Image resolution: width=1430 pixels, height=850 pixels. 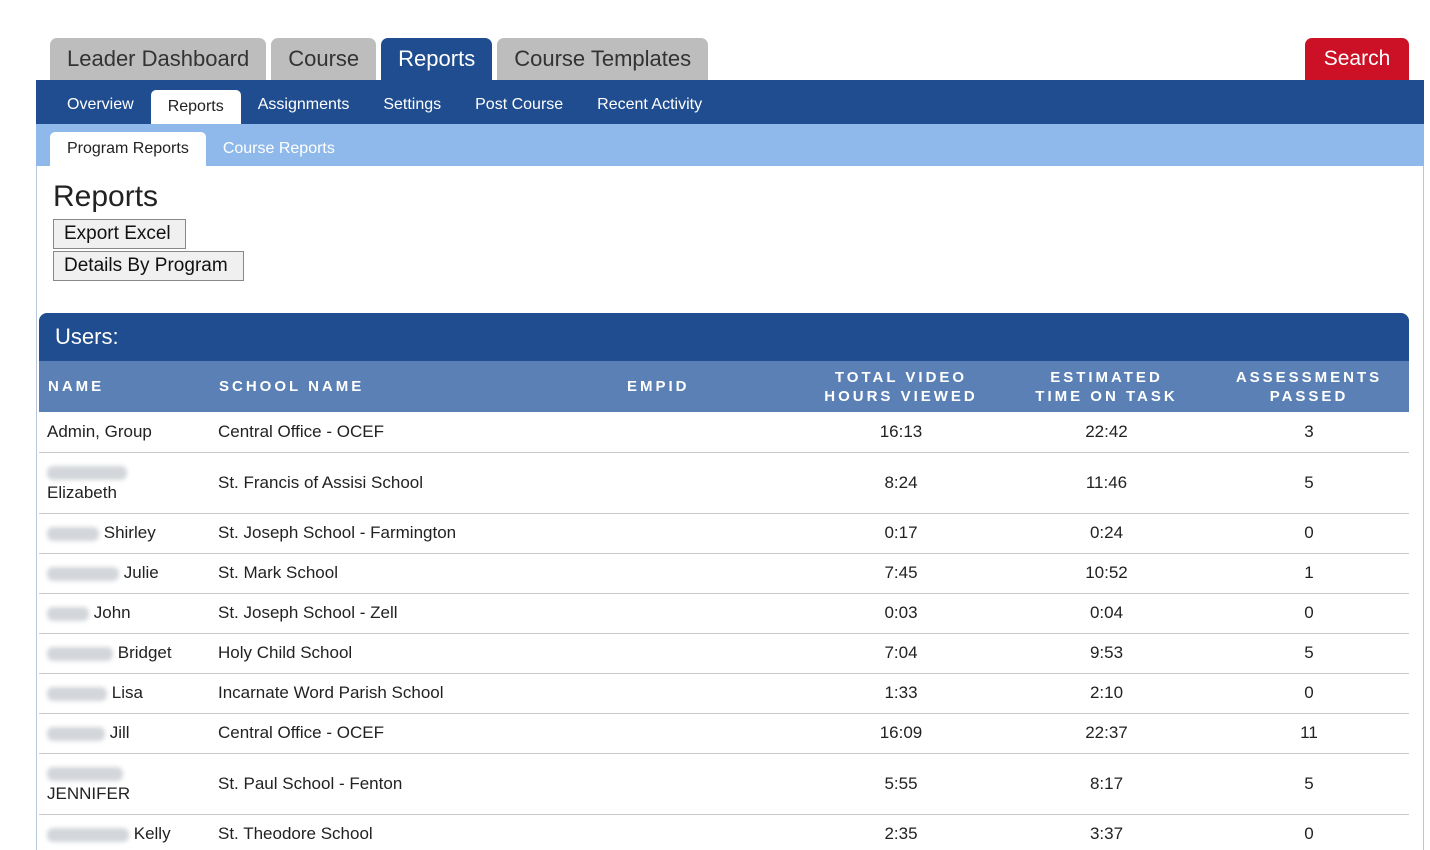 I want to click on cell-time-on-task: 2:10, so click(x=1106, y=693).